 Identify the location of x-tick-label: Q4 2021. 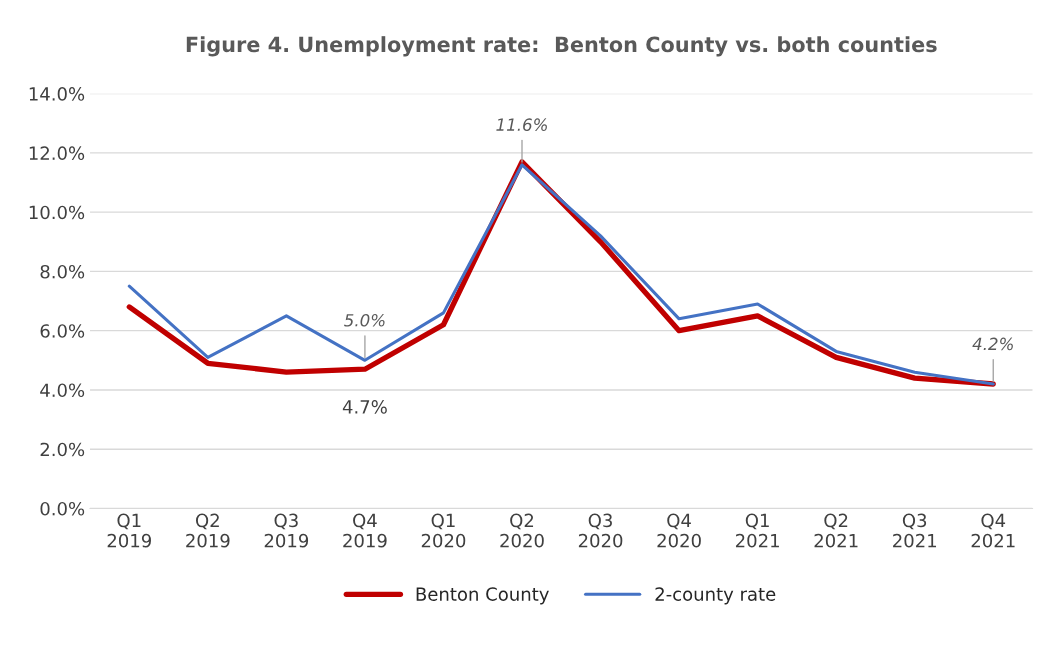
(993, 530).